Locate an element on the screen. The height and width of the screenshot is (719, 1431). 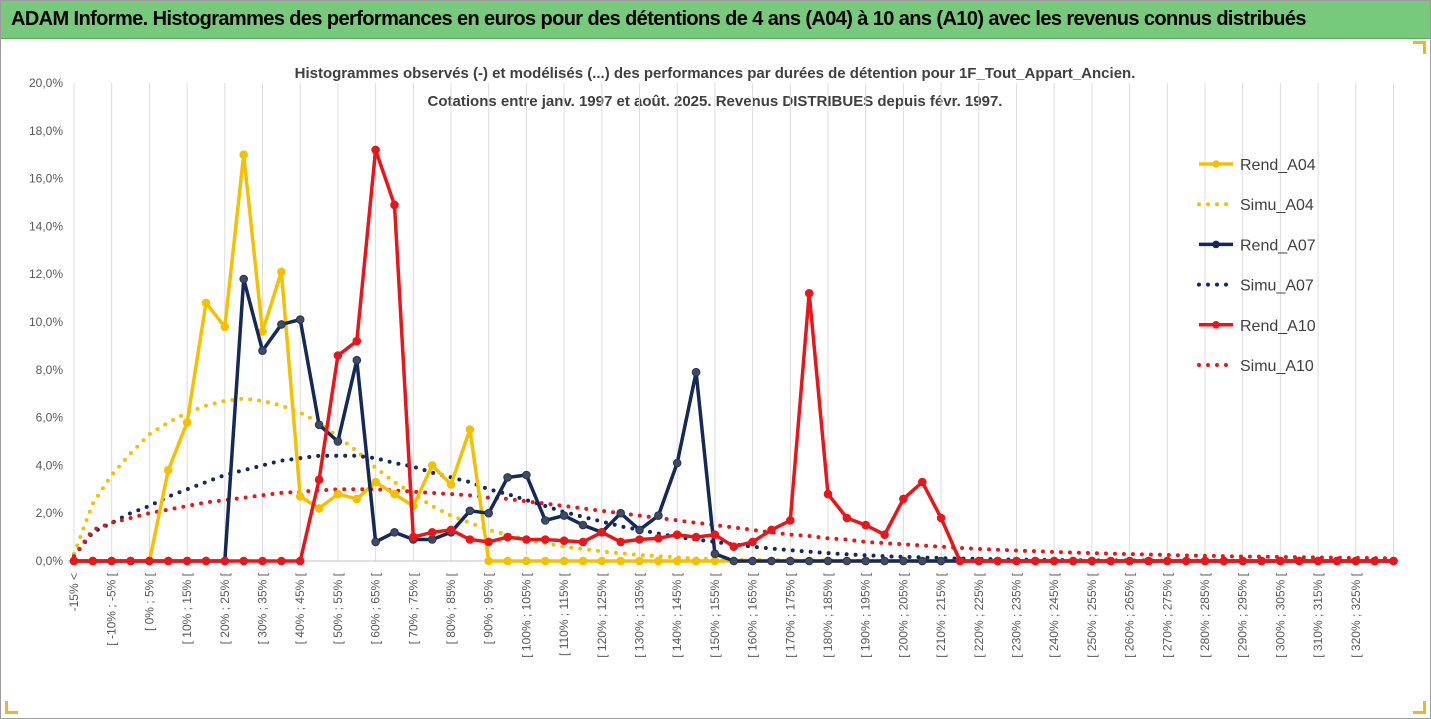
x-tick-label: [ -10% ; -5% [ is located at coordinates (112, 608).